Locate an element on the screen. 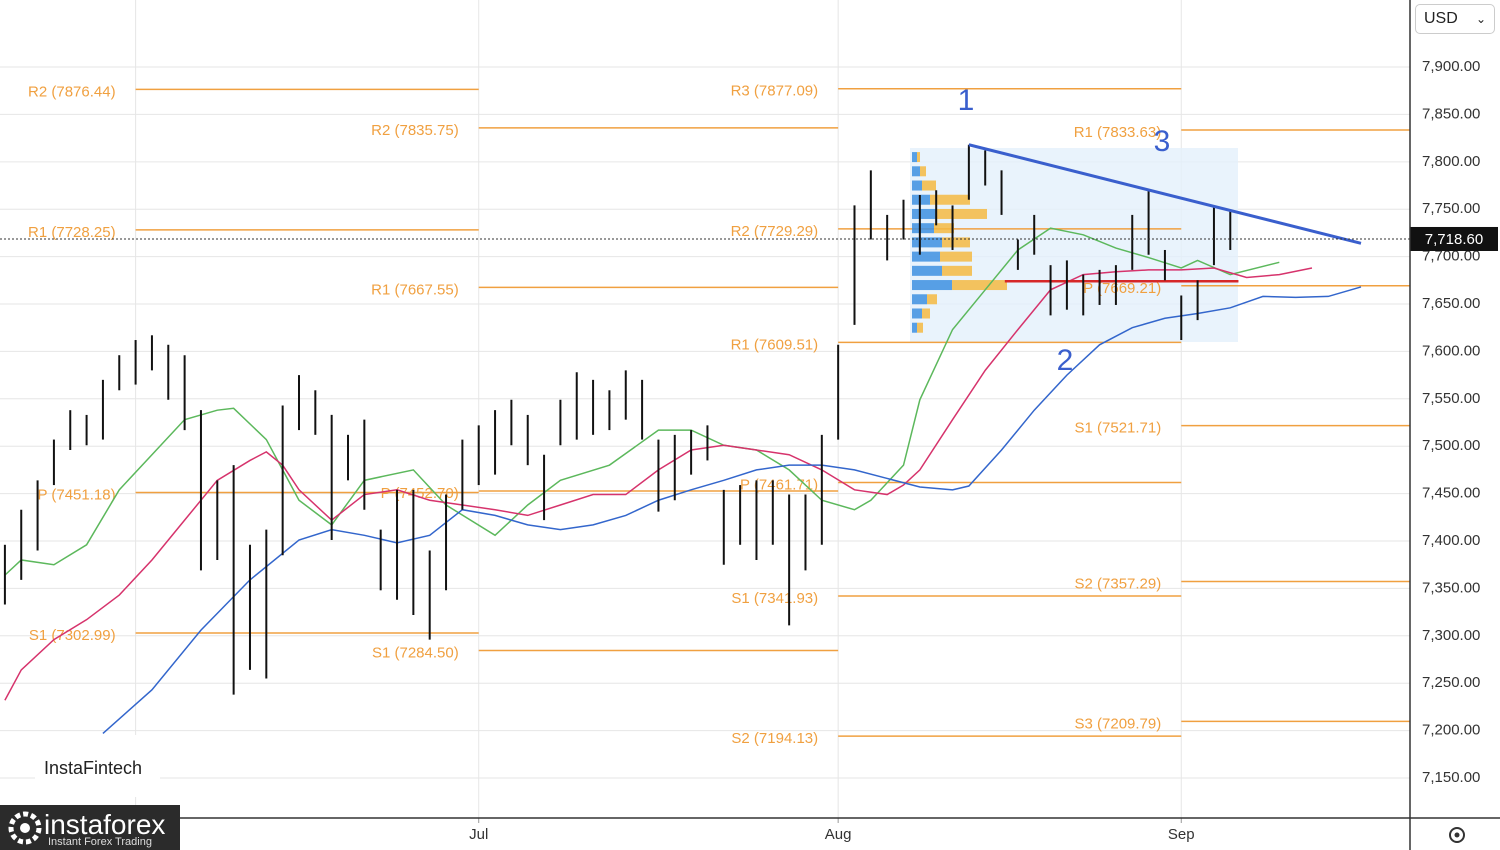 Image resolution: width=1500 pixels, height=850 pixels. y-tick-label: 7,150.00 is located at coordinates (1451, 777).